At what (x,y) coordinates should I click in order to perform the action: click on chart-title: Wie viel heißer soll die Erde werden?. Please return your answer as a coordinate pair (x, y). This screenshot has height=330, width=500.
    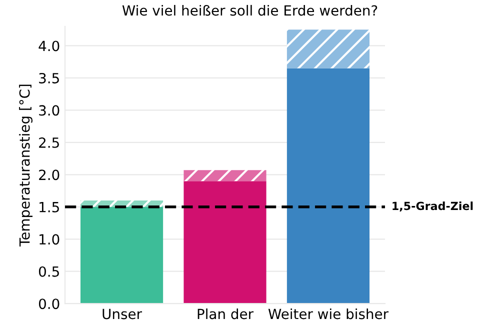
    Looking at the image, I should click on (250, 10).